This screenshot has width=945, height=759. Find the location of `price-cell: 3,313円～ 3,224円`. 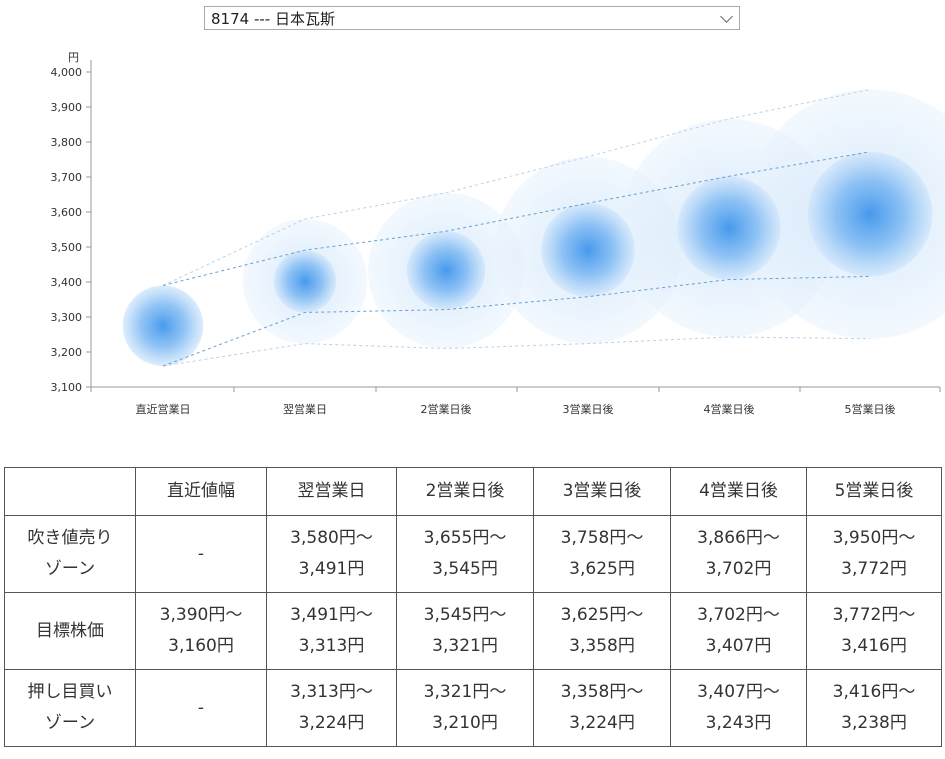

price-cell: 3,313円～ 3,224円 is located at coordinates (331, 708).